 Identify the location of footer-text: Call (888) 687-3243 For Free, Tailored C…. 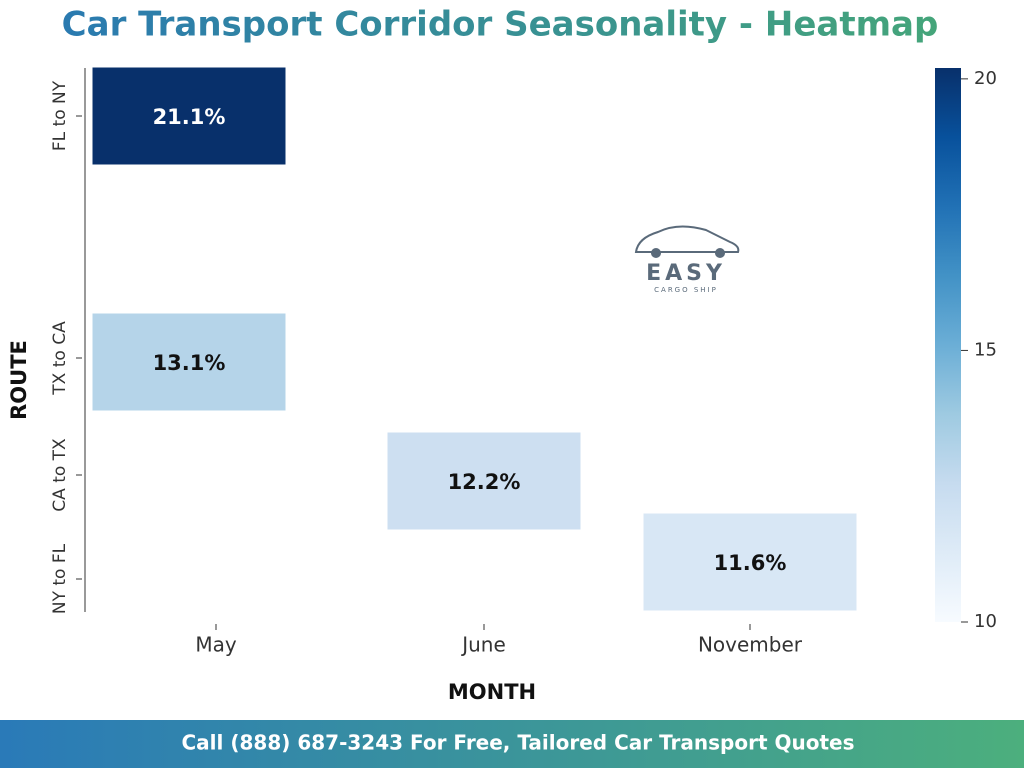
(518, 743).